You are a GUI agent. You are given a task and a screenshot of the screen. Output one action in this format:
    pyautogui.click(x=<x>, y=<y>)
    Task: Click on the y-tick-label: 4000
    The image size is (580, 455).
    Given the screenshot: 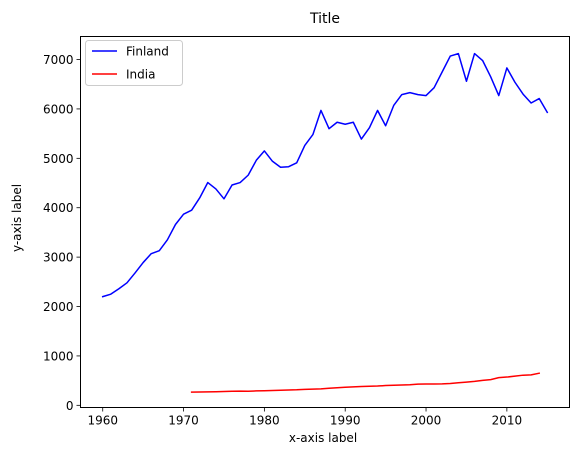 What is the action you would take?
    pyautogui.click(x=58, y=208)
    